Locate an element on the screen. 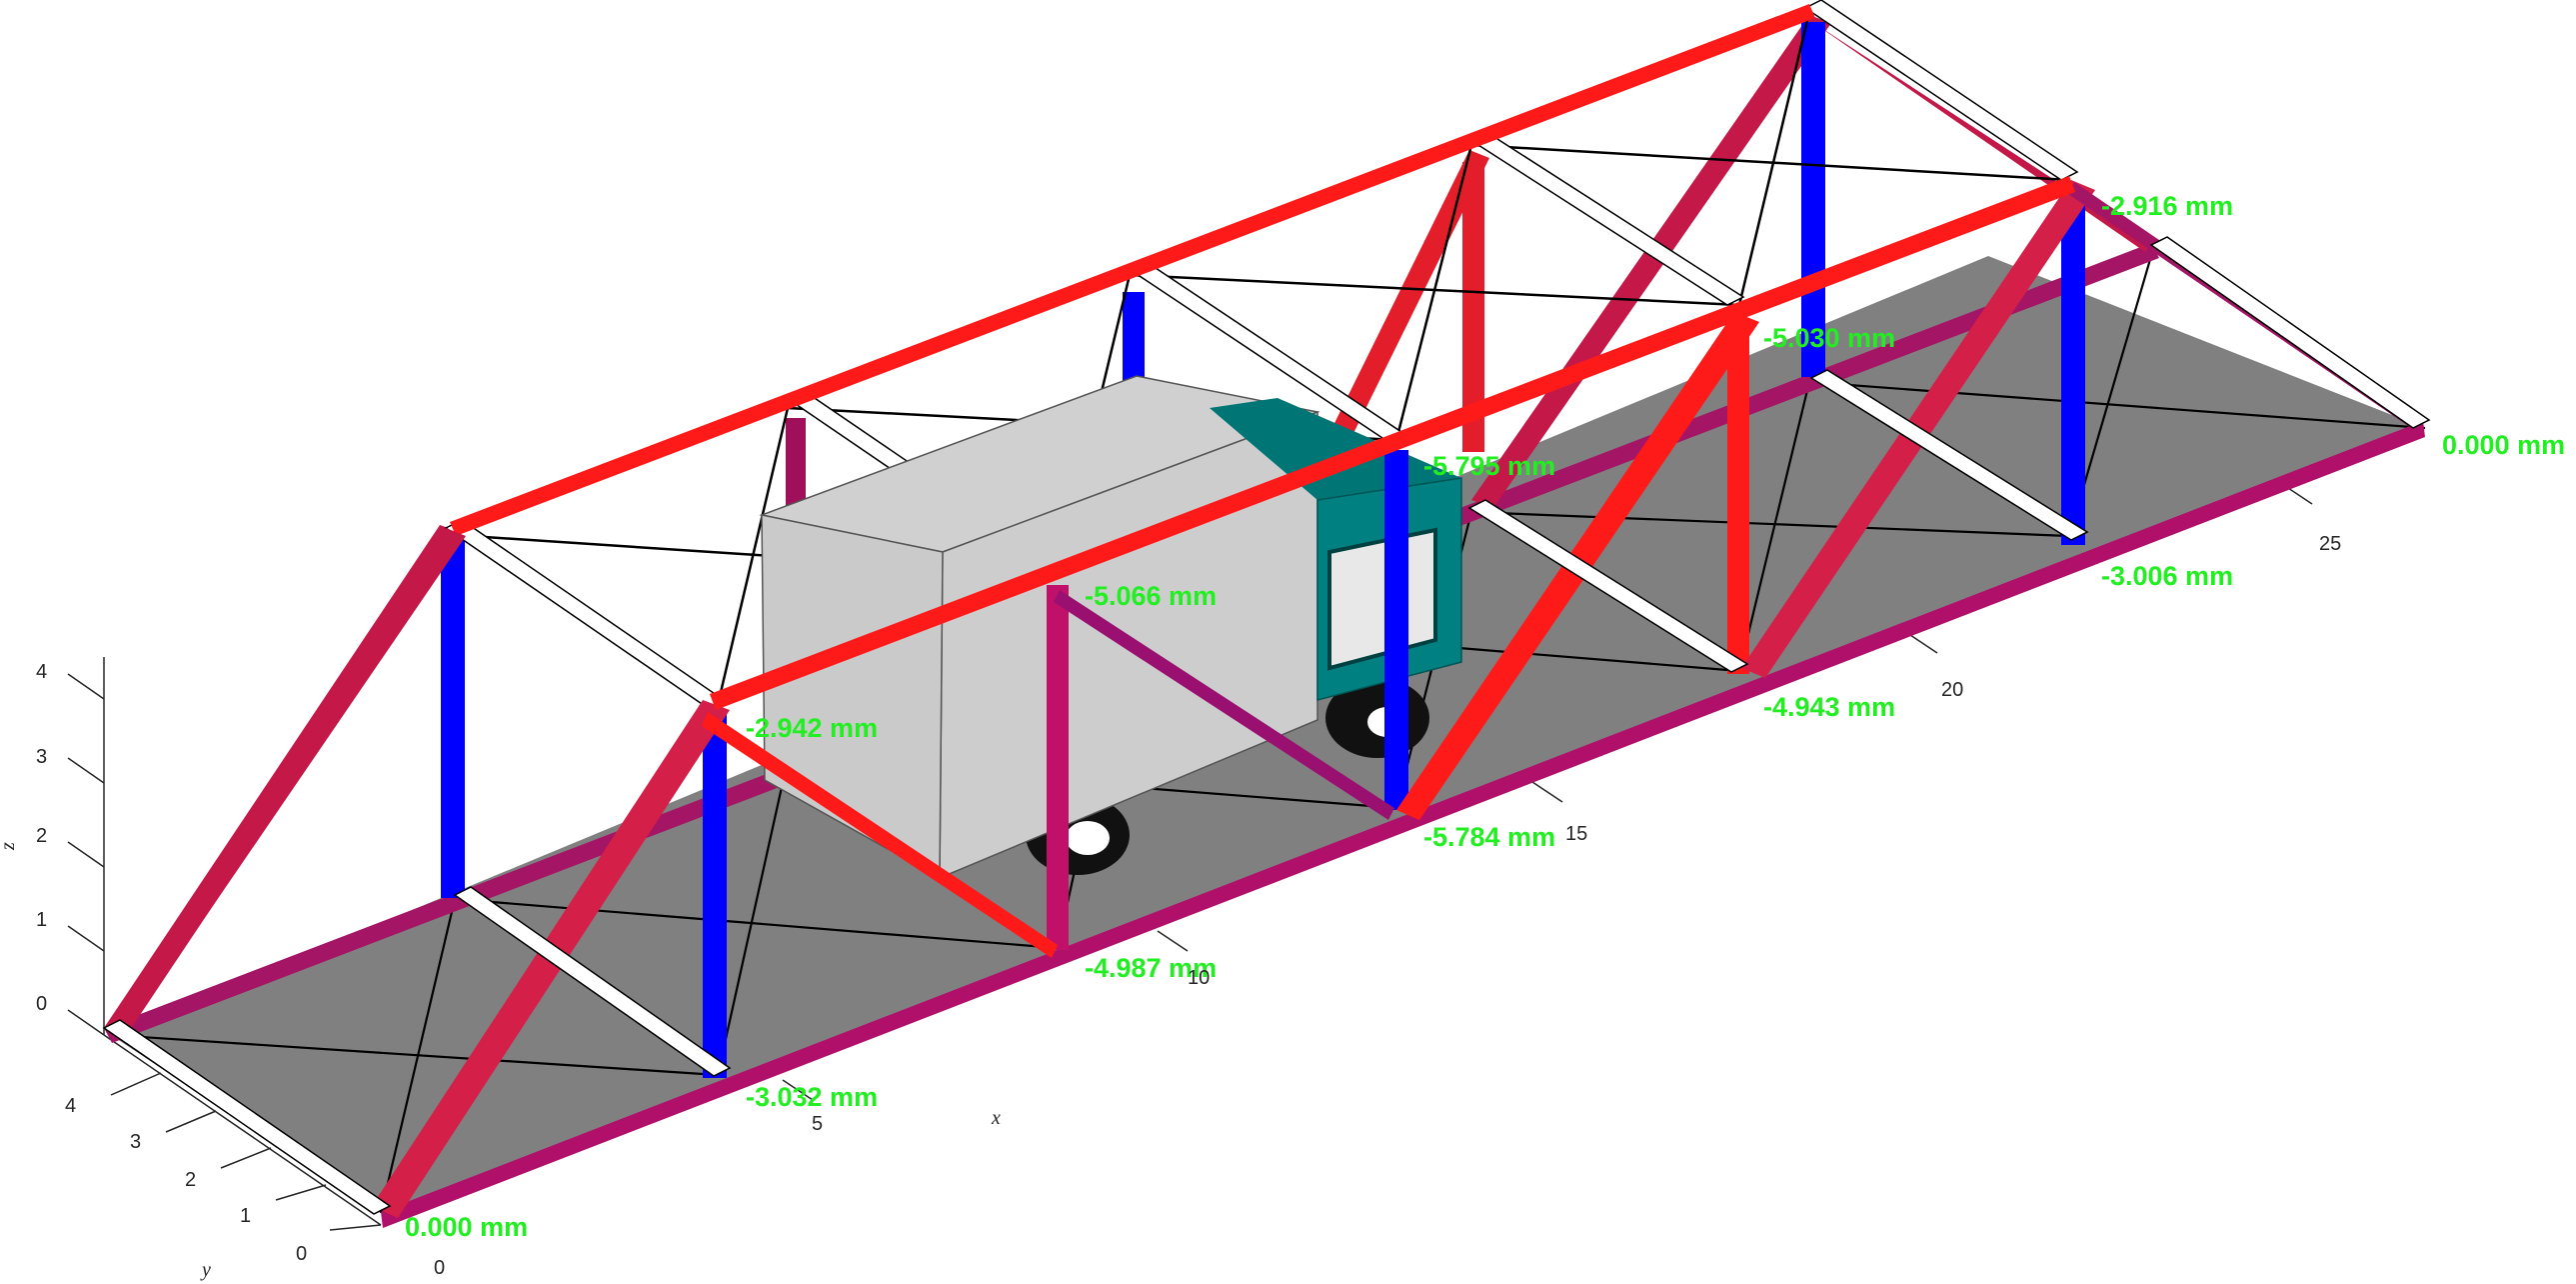 Image resolution: width=2576 pixels, height=1284 pixels. displacement-label: -2.916 mm is located at coordinates (2167, 206).